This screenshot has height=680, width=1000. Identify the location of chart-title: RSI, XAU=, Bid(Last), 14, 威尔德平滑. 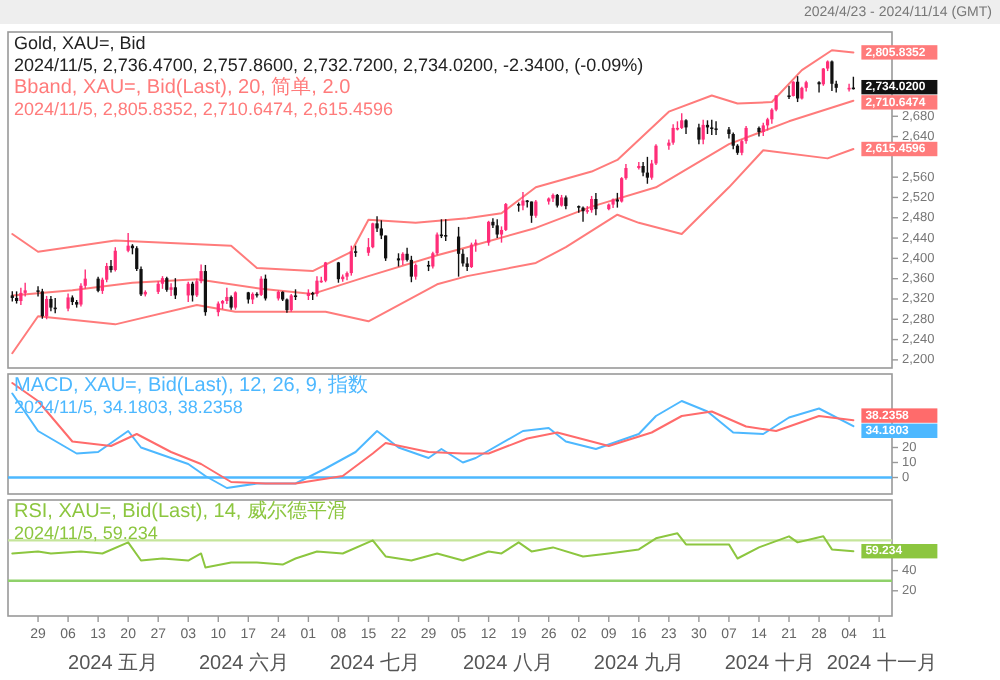
(180, 511).